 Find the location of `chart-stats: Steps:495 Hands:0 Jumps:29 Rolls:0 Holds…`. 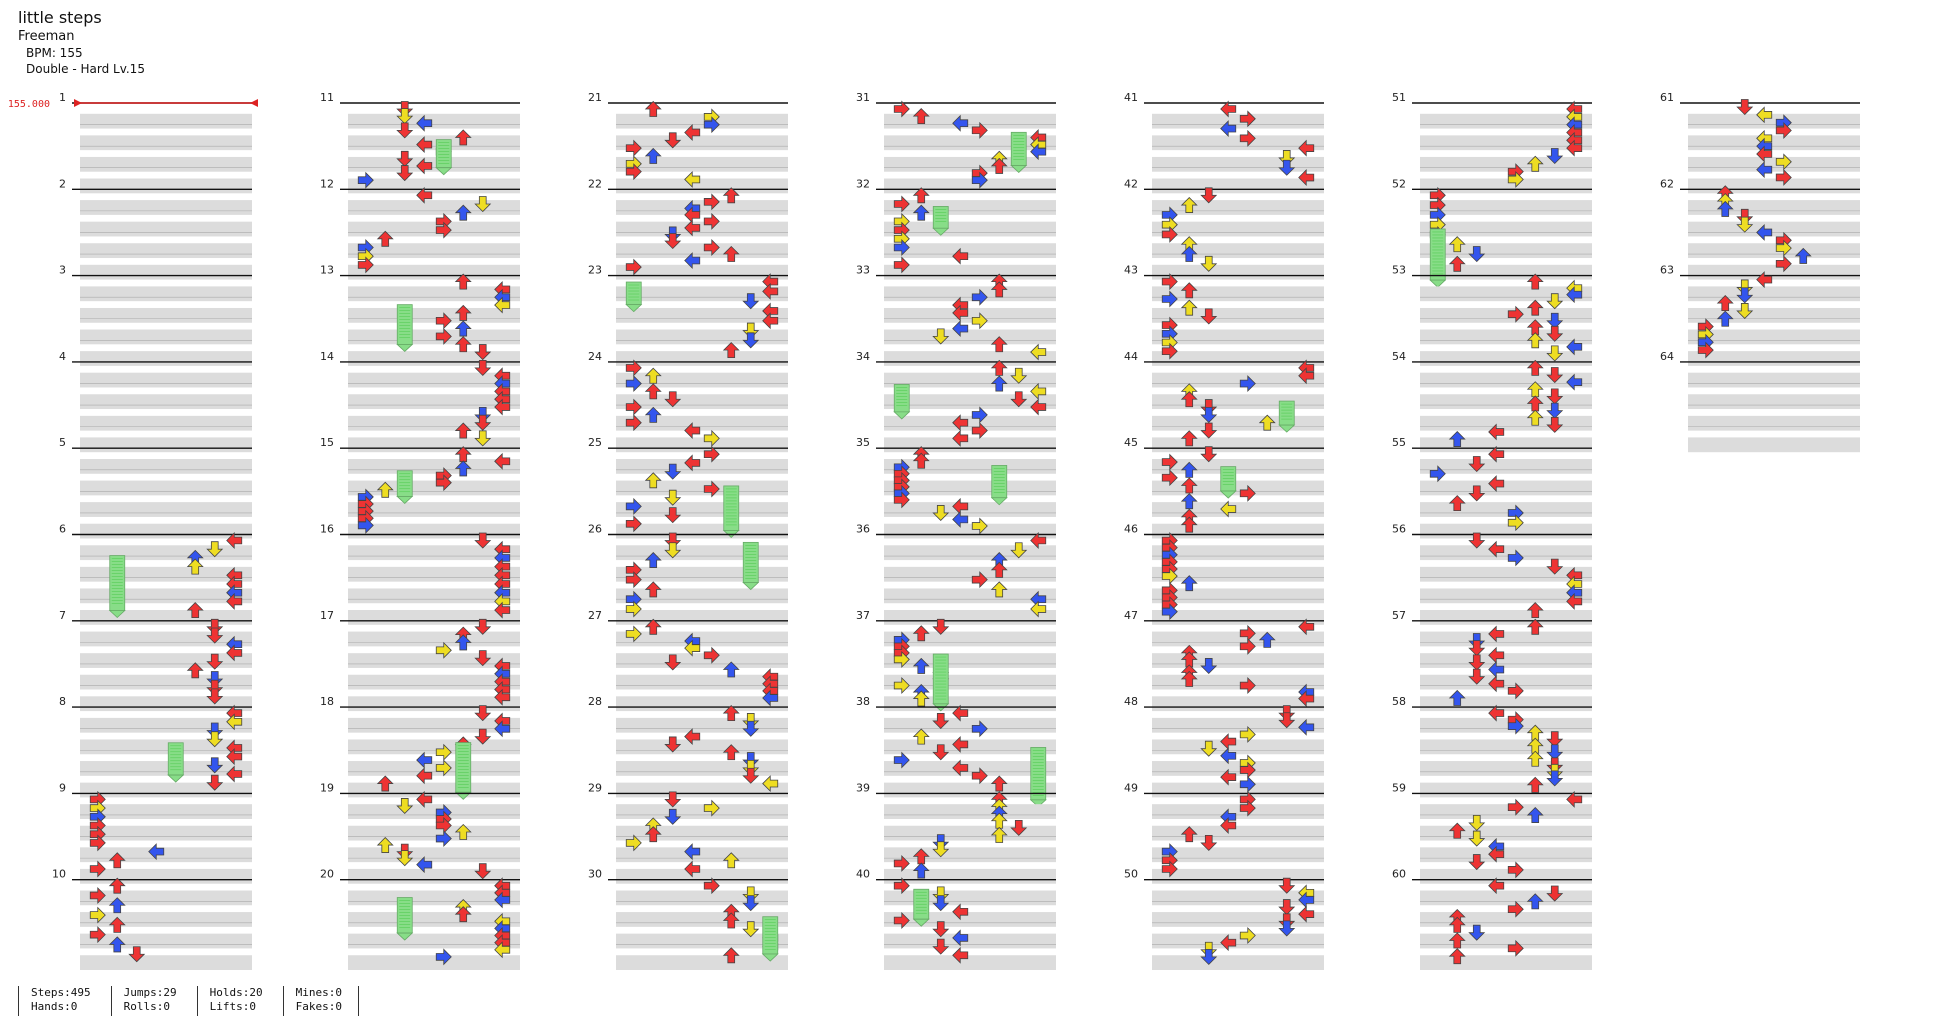

chart-stats: Steps:495 Hands:0 Jumps:29 Rolls:0 Holds… is located at coordinates (188, 1001).